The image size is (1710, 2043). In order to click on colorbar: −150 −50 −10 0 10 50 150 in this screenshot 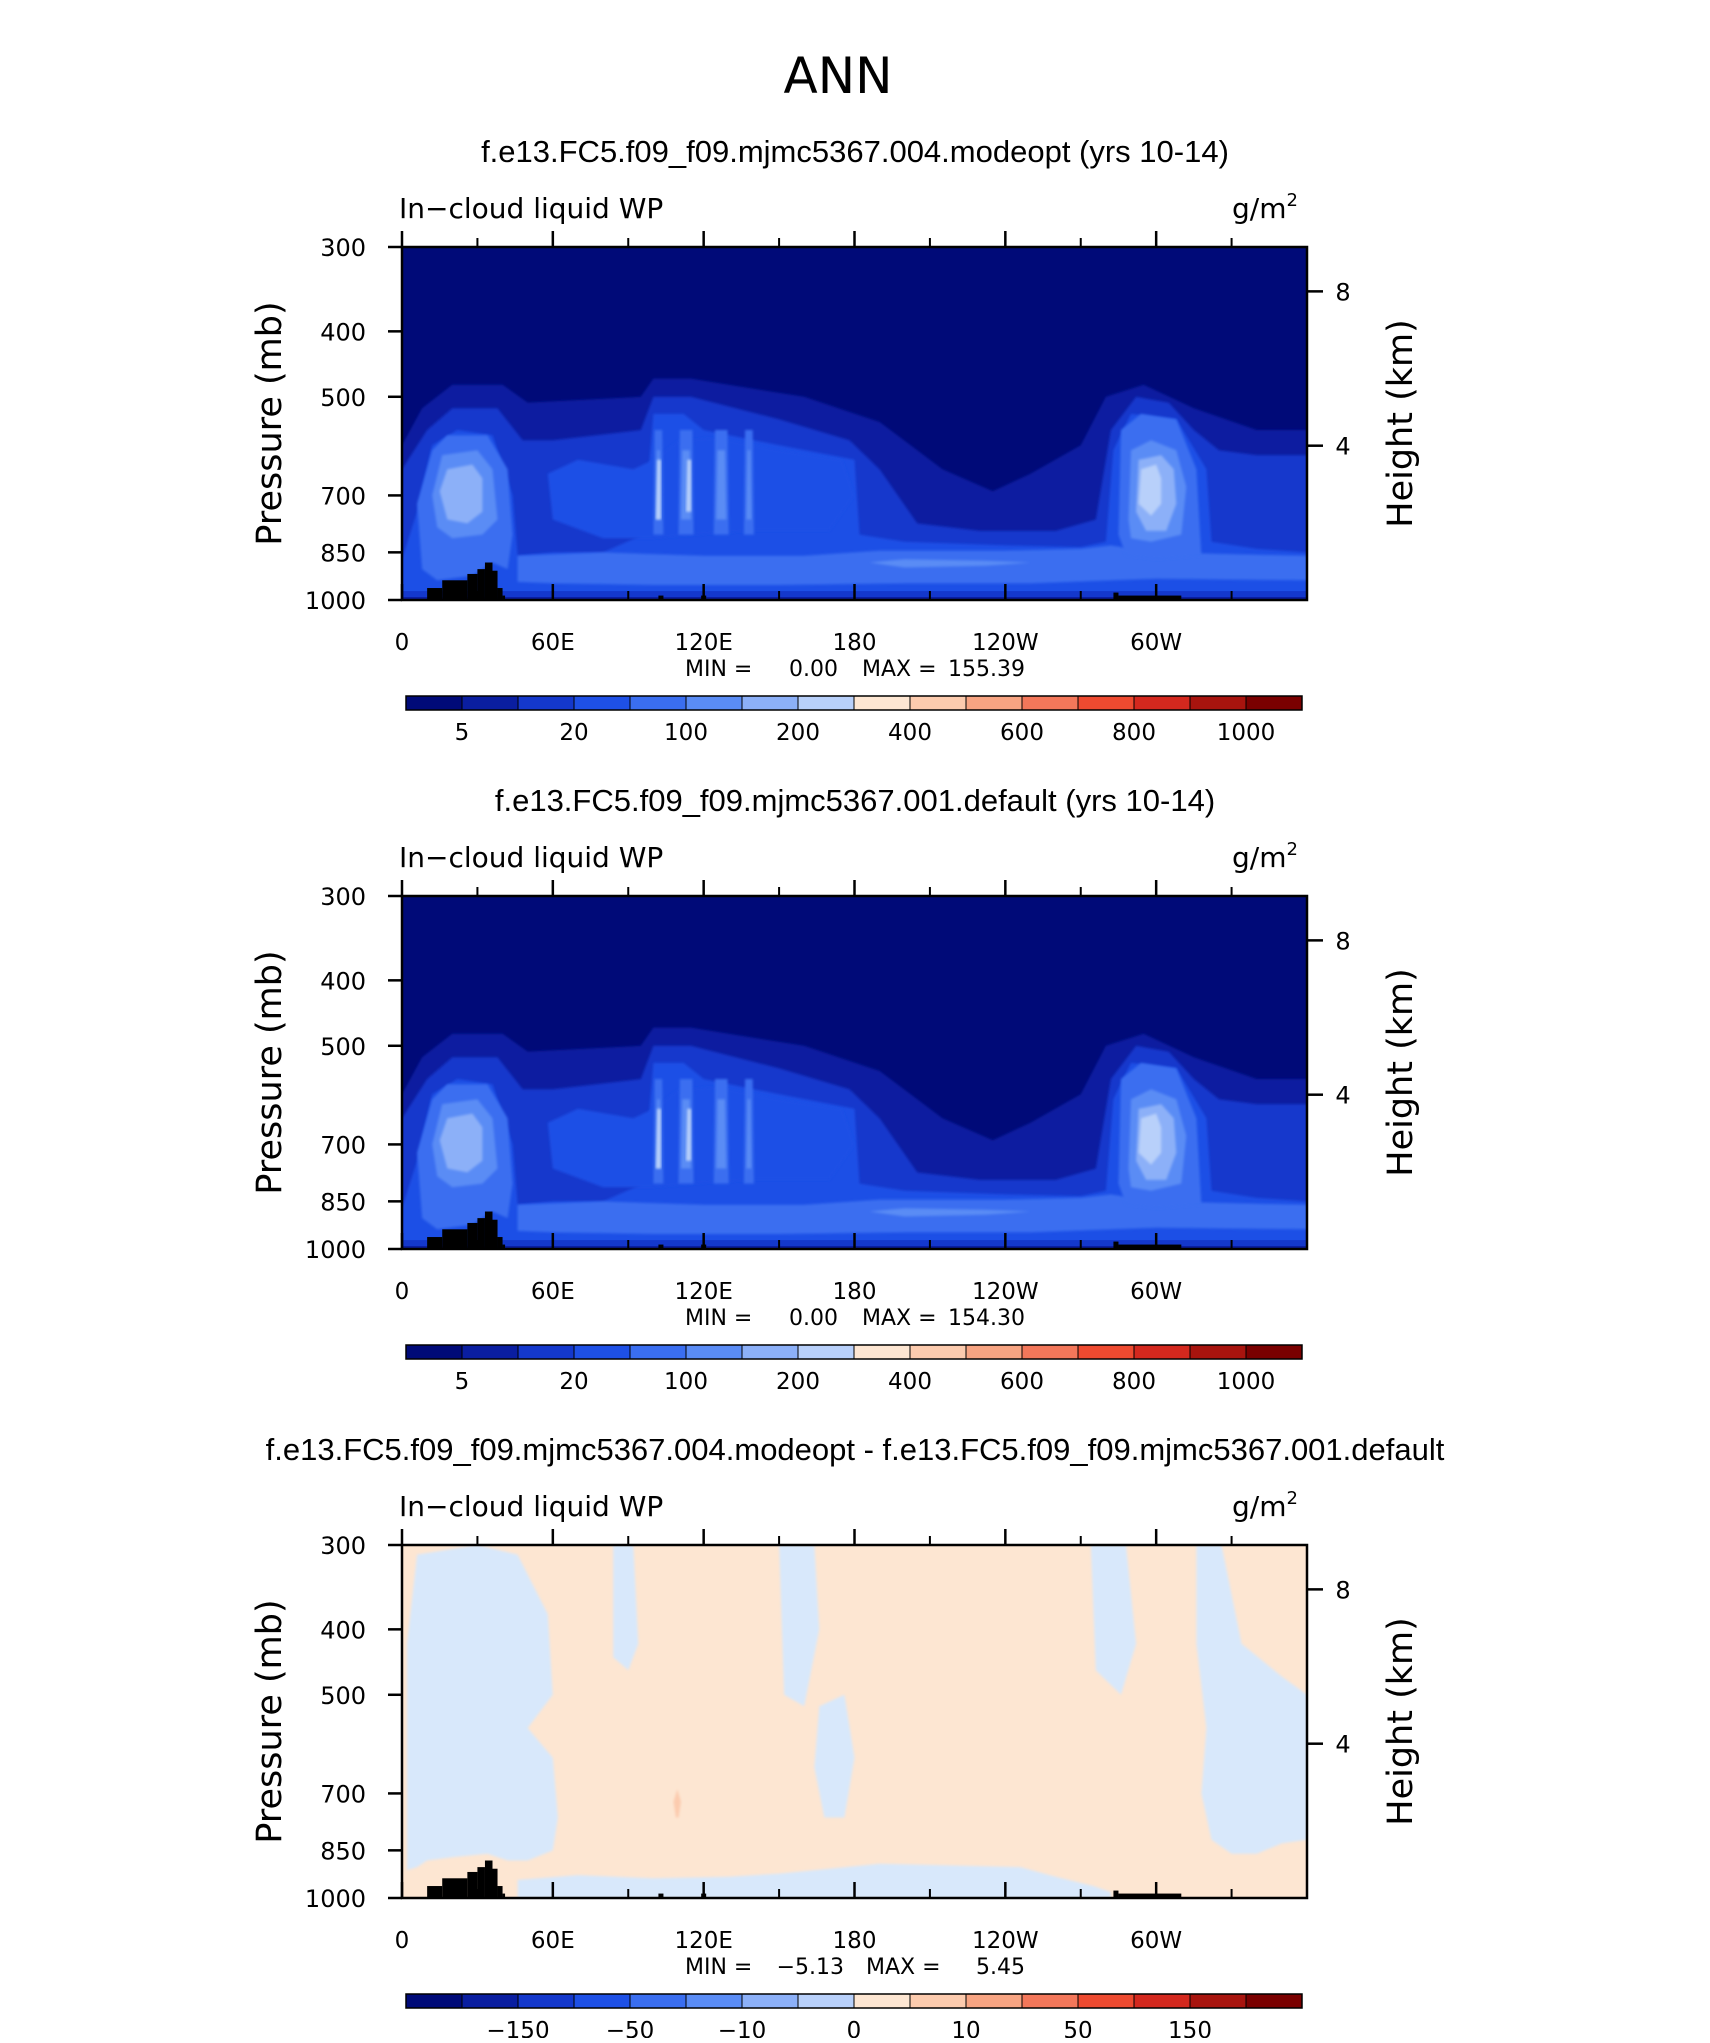, I will do `click(854, 2018)`.